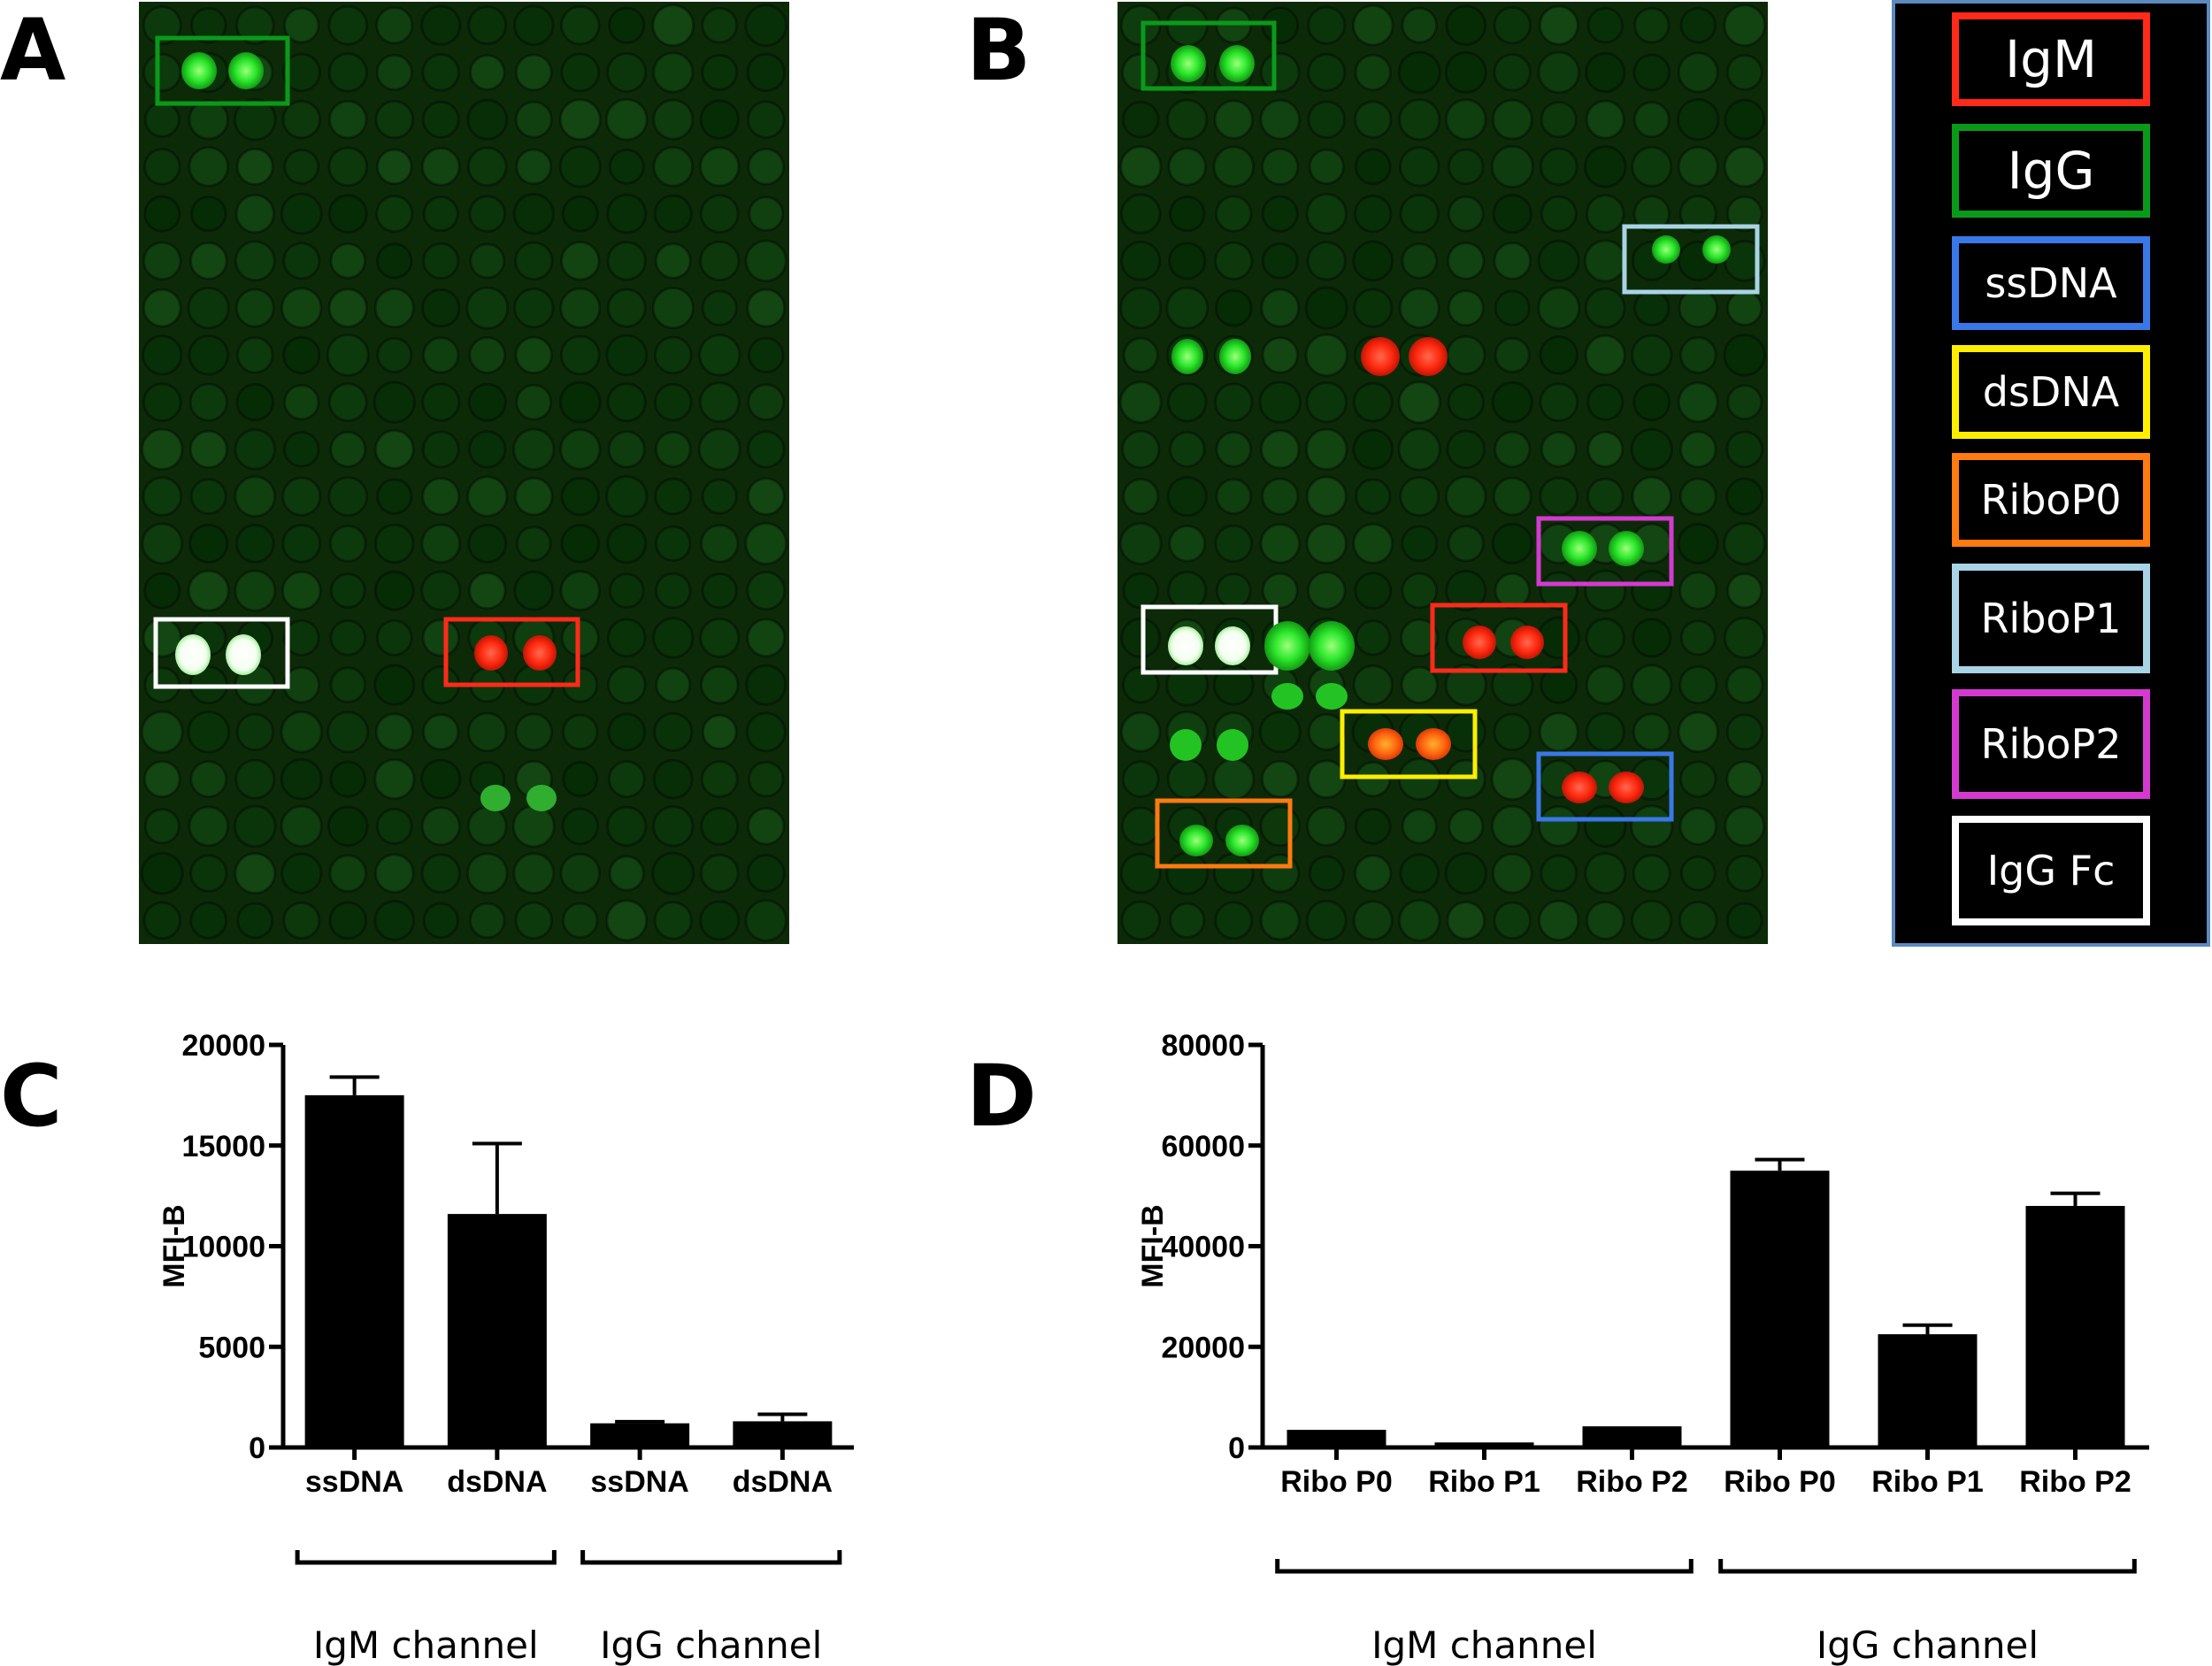  I want to click on category-label: dsDNA, so click(783, 1482).